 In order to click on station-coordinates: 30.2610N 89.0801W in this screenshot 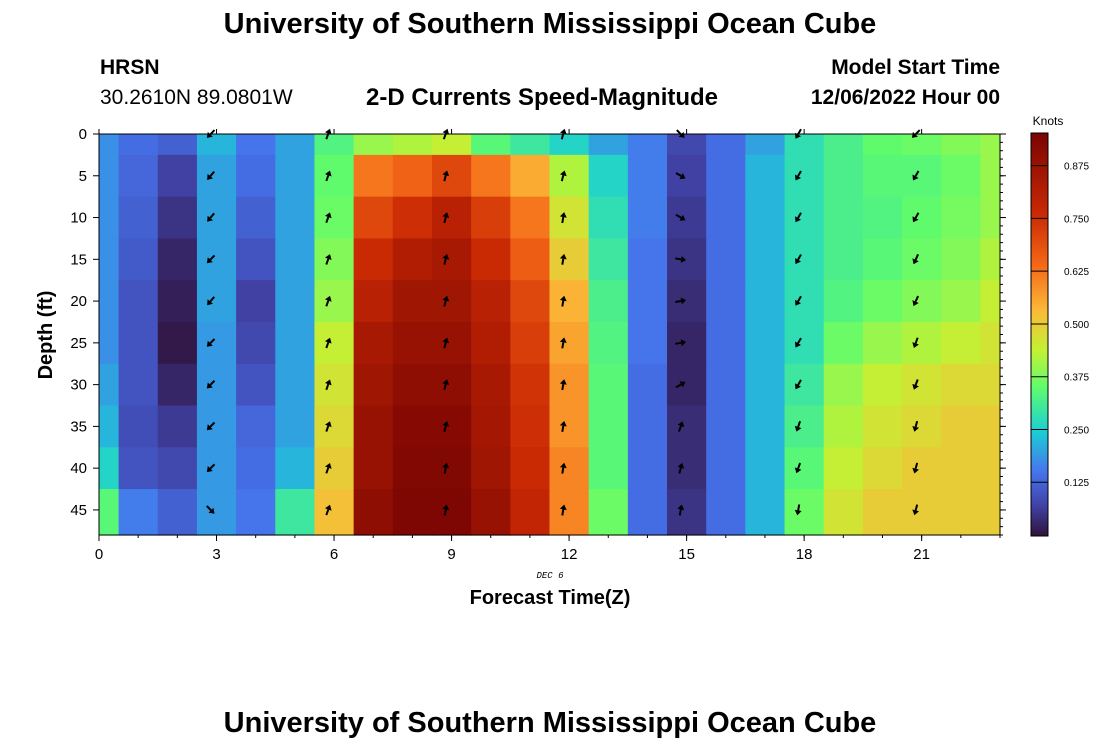, I will do `click(196, 97)`.